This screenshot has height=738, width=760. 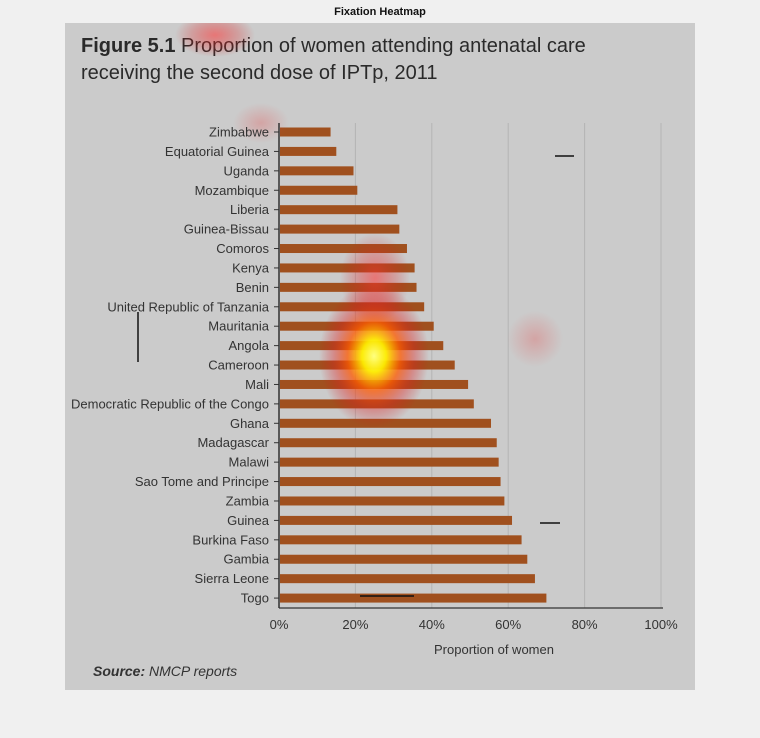 What do you see at coordinates (494, 649) in the screenshot?
I see `x-axis-title: Proportion of women` at bounding box center [494, 649].